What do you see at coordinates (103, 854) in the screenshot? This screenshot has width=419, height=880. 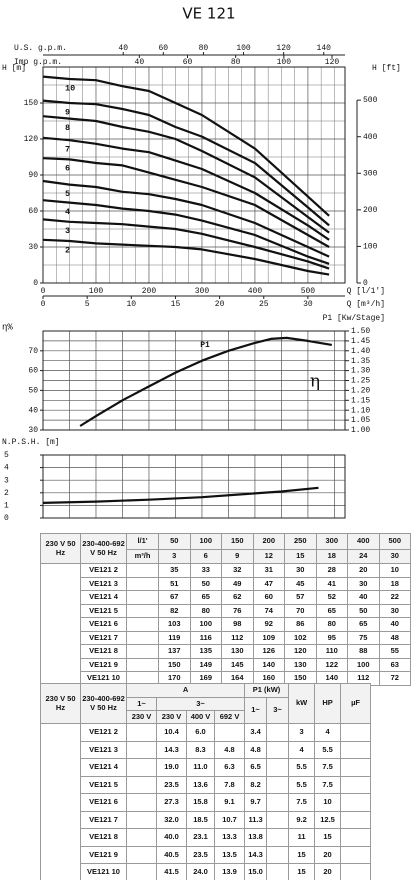 I see `model-cell: VE121 9` at bounding box center [103, 854].